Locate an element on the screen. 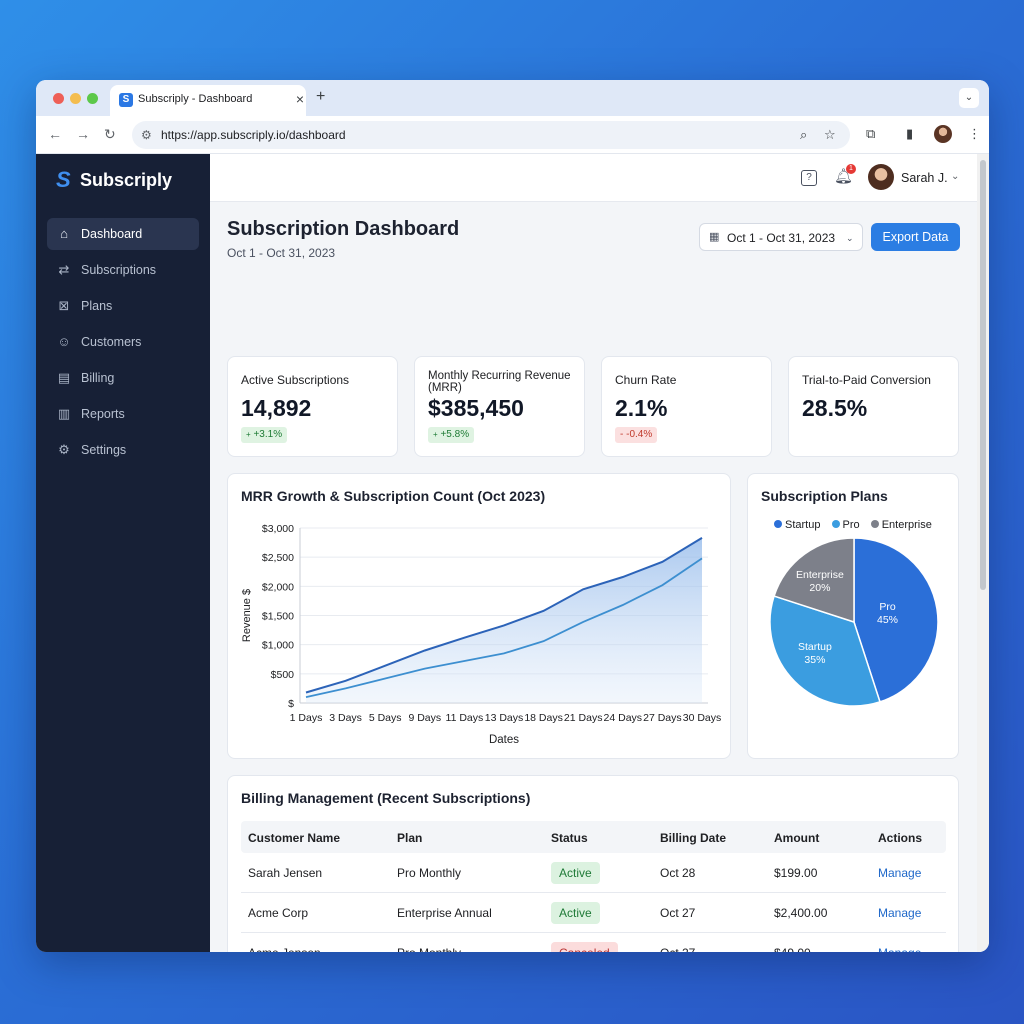 The image size is (1024, 1024). sidebar-item-dashboard: ⌂ Dashboard is located at coordinates (123, 234).